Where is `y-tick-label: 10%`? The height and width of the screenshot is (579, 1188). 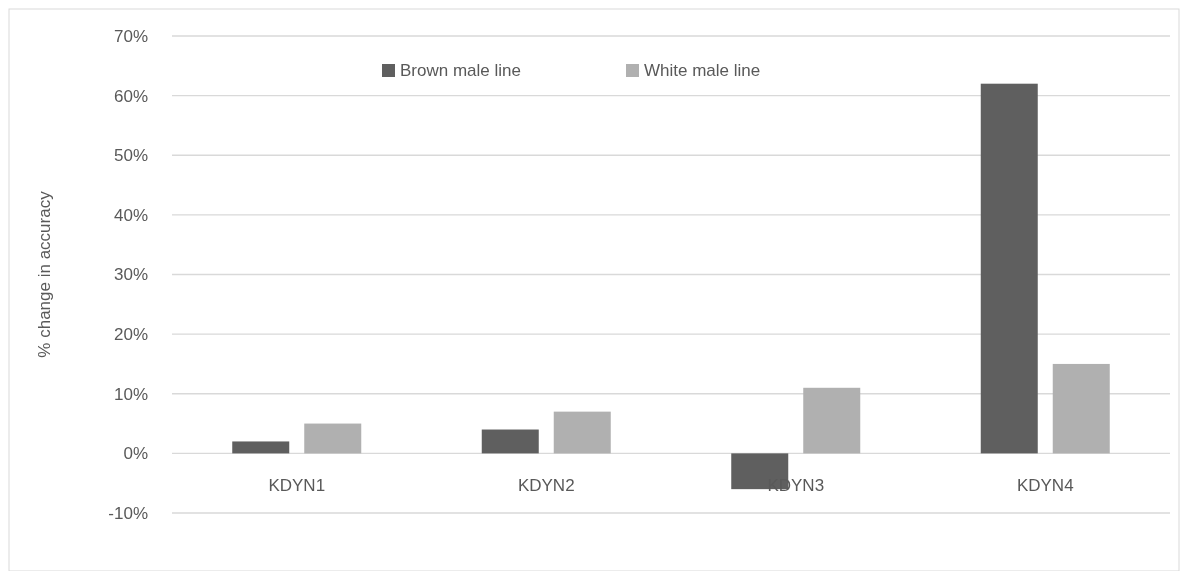 y-tick-label: 10% is located at coordinates (130, 394).